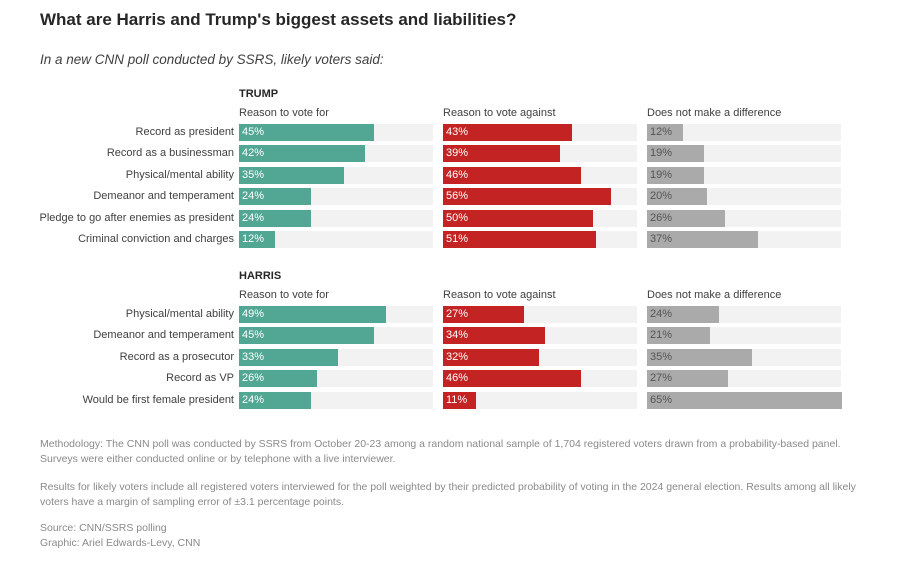 Image resolution: width=900 pixels, height=576 pixels. I want to click on bar-value-label: 51%, so click(457, 239).